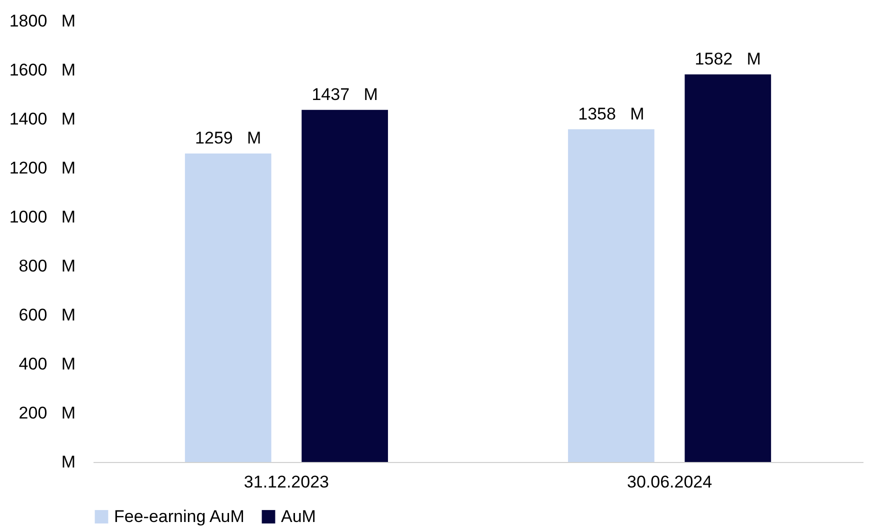 Image resolution: width=871 pixels, height=531 pixels. I want to click on y-tick-label: 1600 M, so click(42, 70).